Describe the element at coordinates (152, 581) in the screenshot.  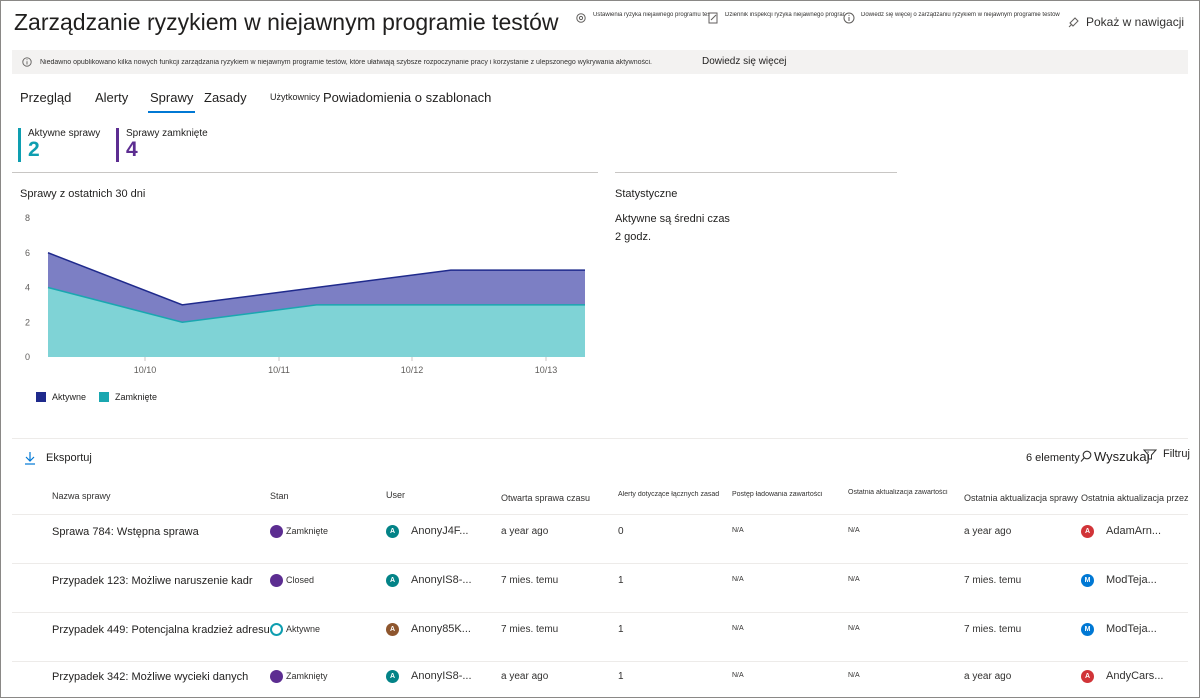
I see `case-name-cell: Przypadek 123: Możliwe naruszenie kadr` at that location.